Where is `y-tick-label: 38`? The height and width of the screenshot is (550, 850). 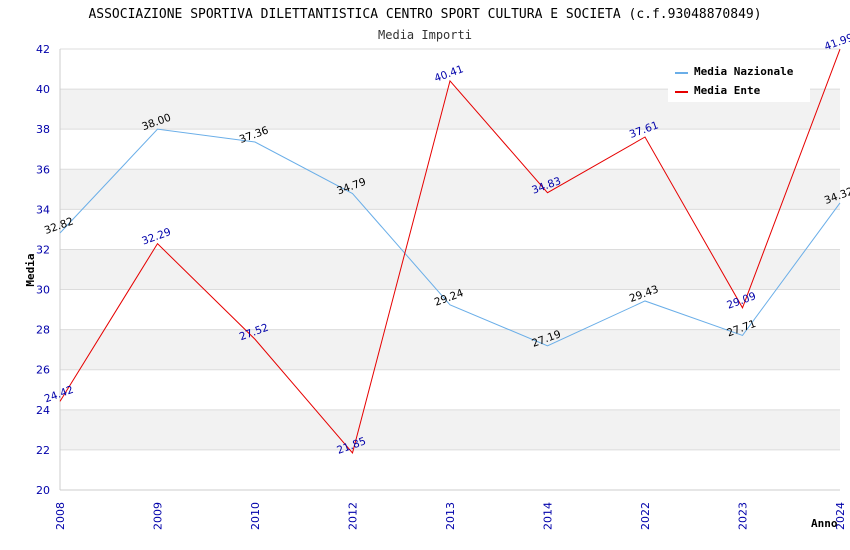 y-tick-label: 38 is located at coordinates (43, 129).